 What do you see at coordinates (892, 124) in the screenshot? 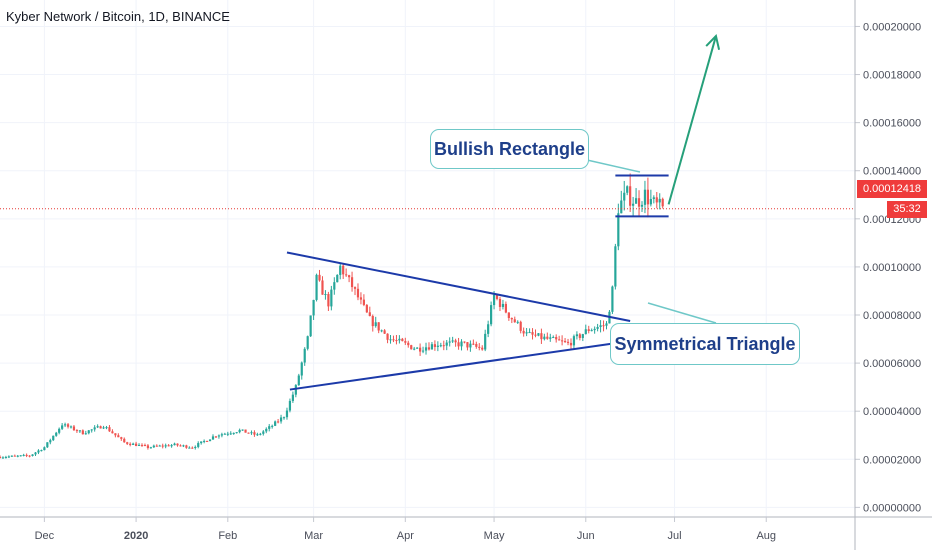
I see `y-tick-label: 0.00016000` at bounding box center [892, 124].